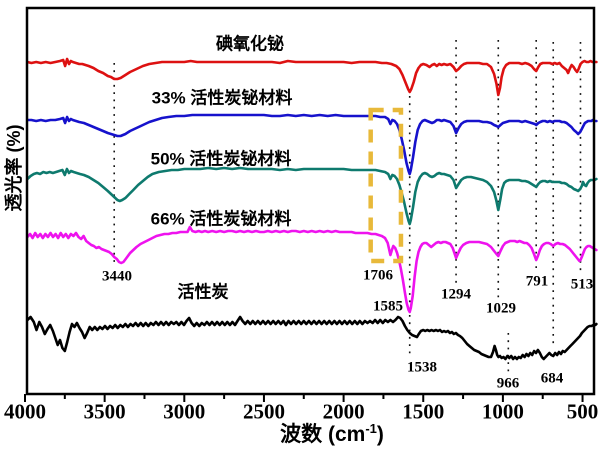 This screenshot has height=452, width=600. What do you see at coordinates (14, 168) in the screenshot?
I see `y-axis-title: 透光率 (%)` at bounding box center [14, 168].